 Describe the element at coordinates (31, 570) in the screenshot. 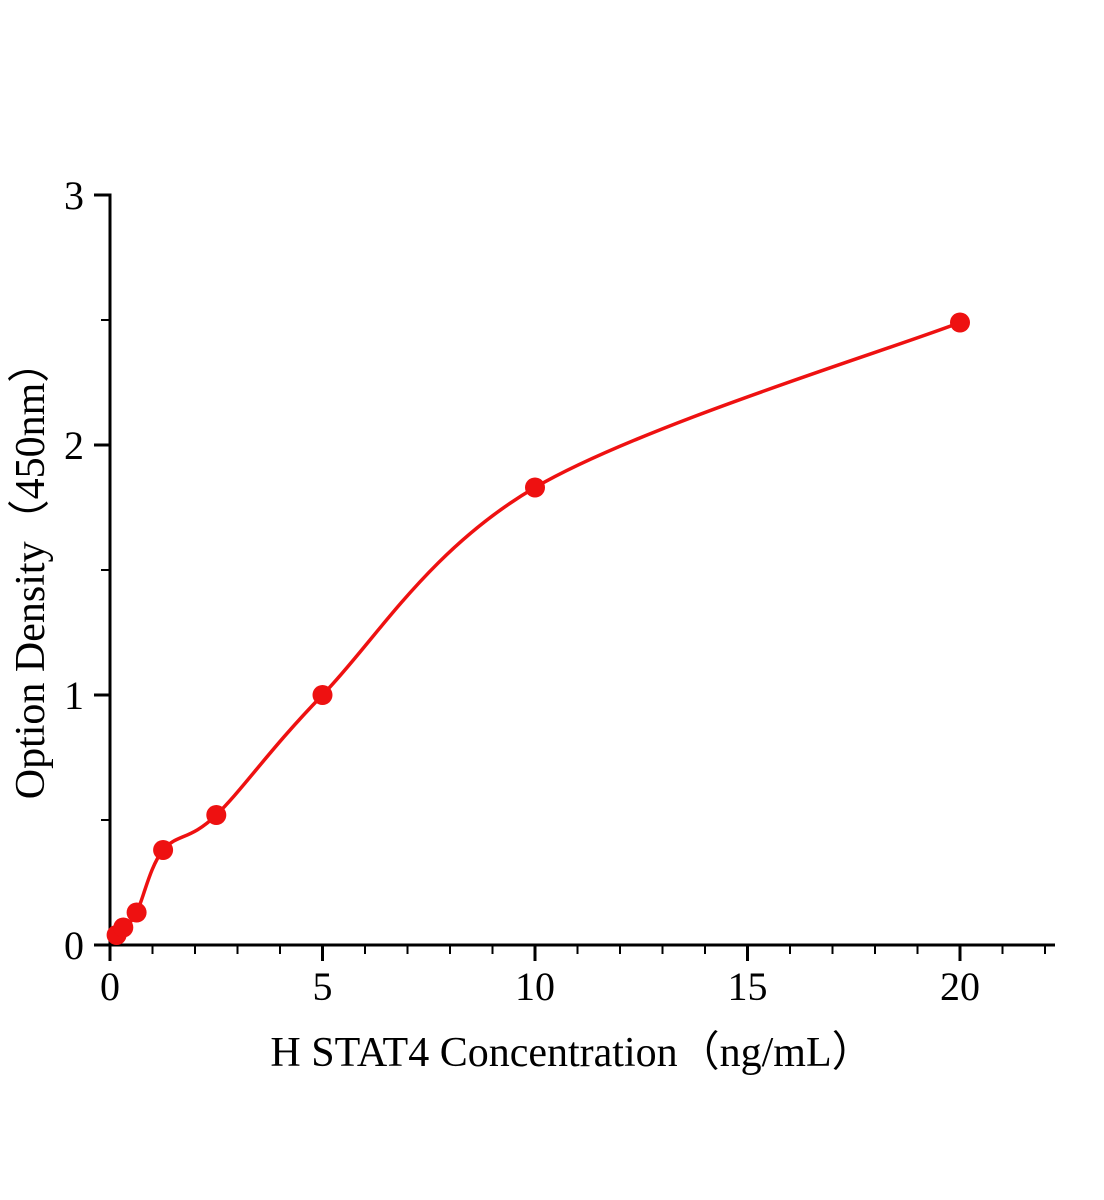

I see `y-axis-title: Option Density（450nm）` at that location.